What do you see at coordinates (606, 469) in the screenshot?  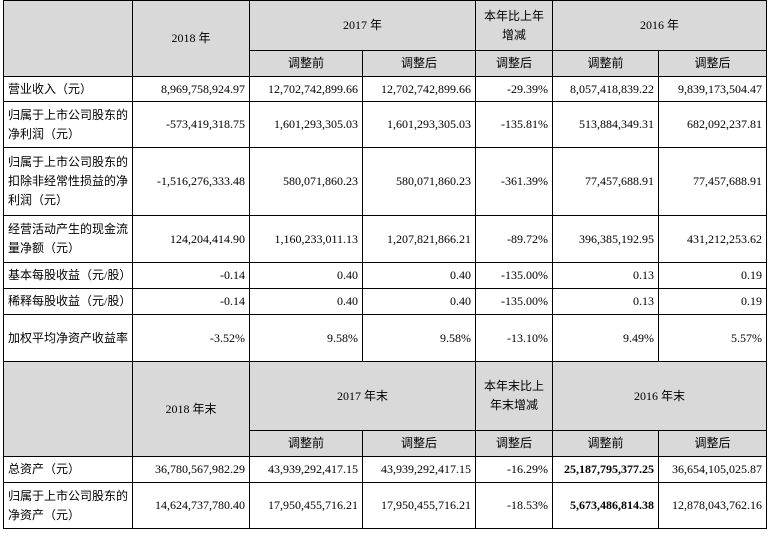 I see `cell-2016-before: 25,187,795,377.25` at bounding box center [606, 469].